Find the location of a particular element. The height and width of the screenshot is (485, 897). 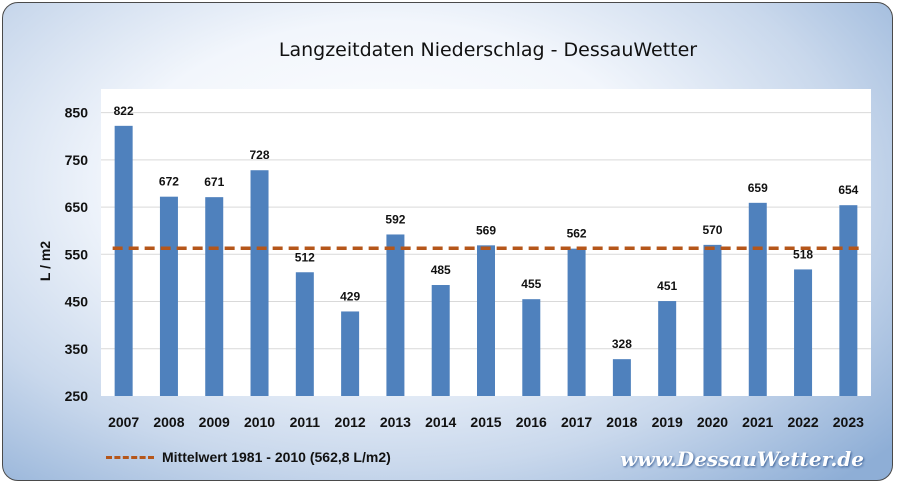

y-tick-label: 450 is located at coordinates (77, 302).